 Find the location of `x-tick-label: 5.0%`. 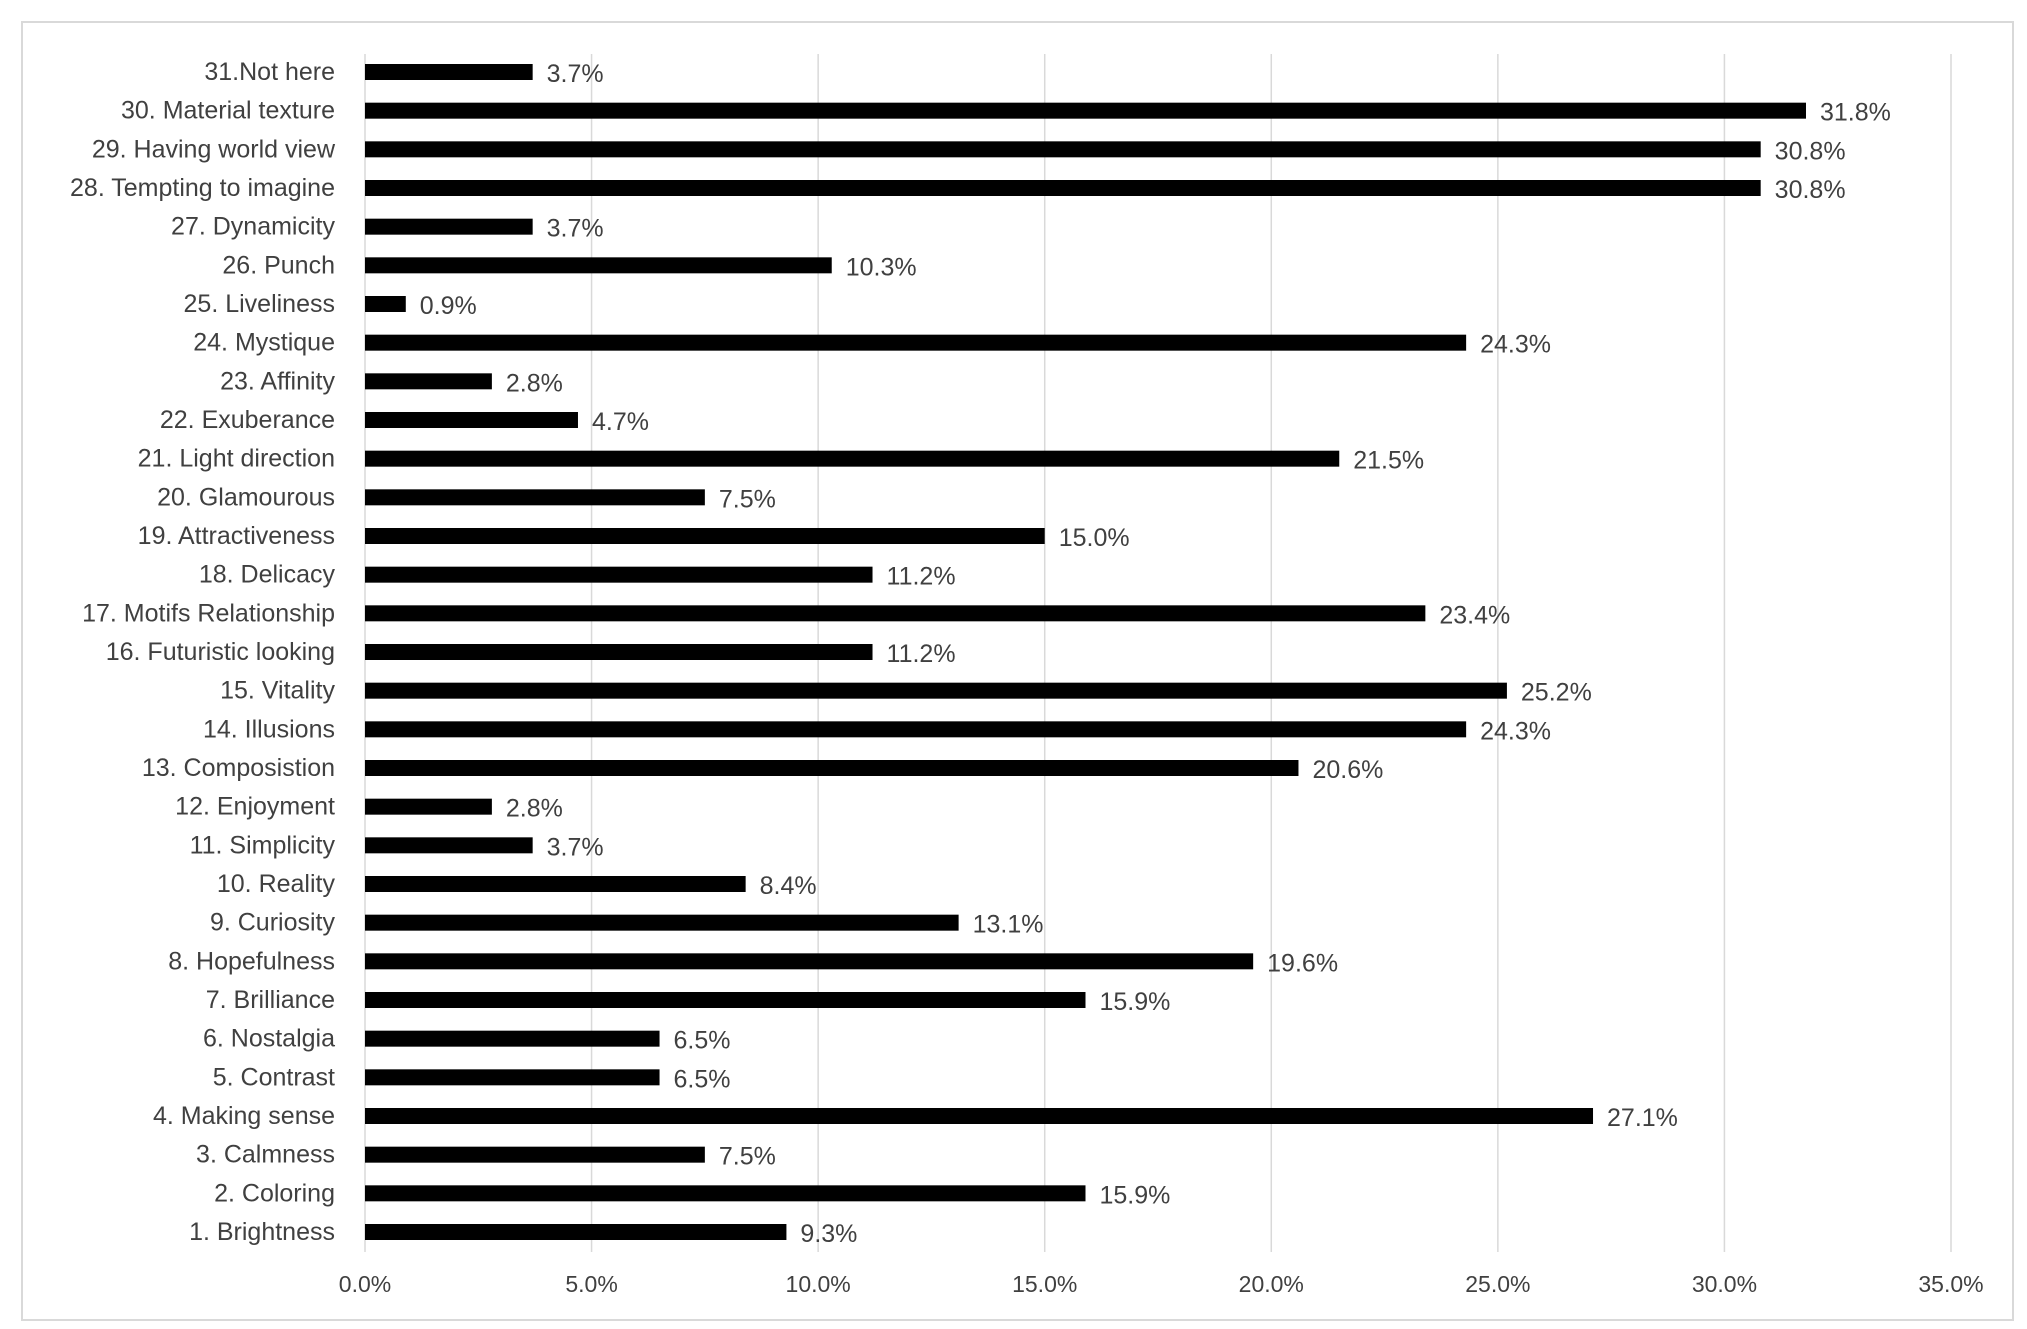

x-tick-label: 5.0% is located at coordinates (591, 1284).